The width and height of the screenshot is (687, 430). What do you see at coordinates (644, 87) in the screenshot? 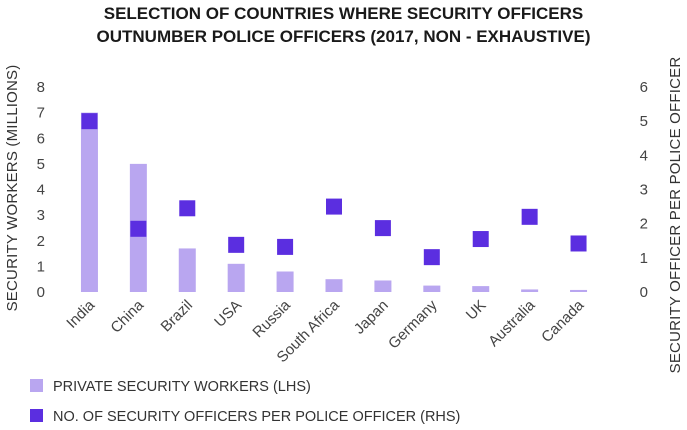
I see `right-tick-label: 6` at bounding box center [644, 87].